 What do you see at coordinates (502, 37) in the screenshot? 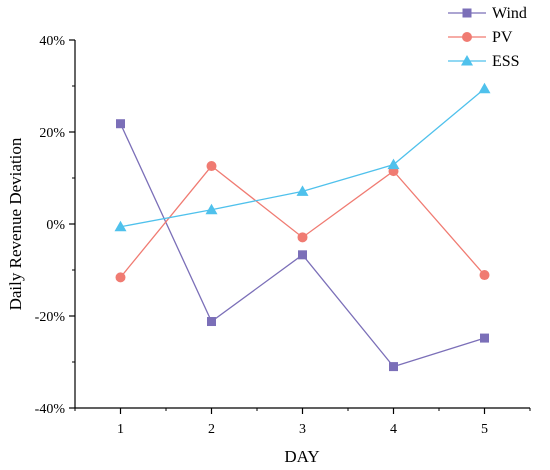
I see `legend-label-pv: PV` at bounding box center [502, 37].